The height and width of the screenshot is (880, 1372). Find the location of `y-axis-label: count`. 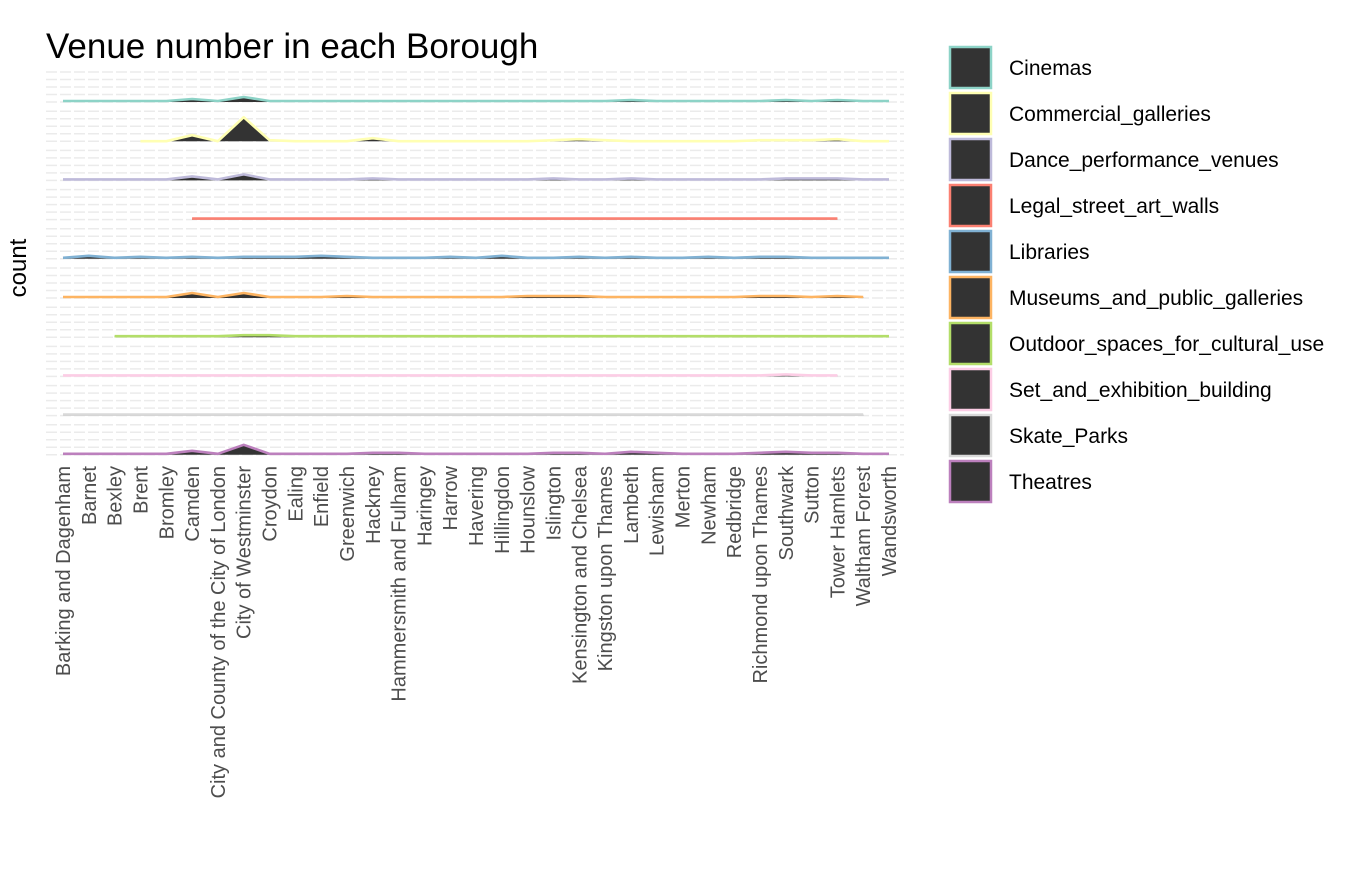

y-axis-label: count is located at coordinates (18, 267).